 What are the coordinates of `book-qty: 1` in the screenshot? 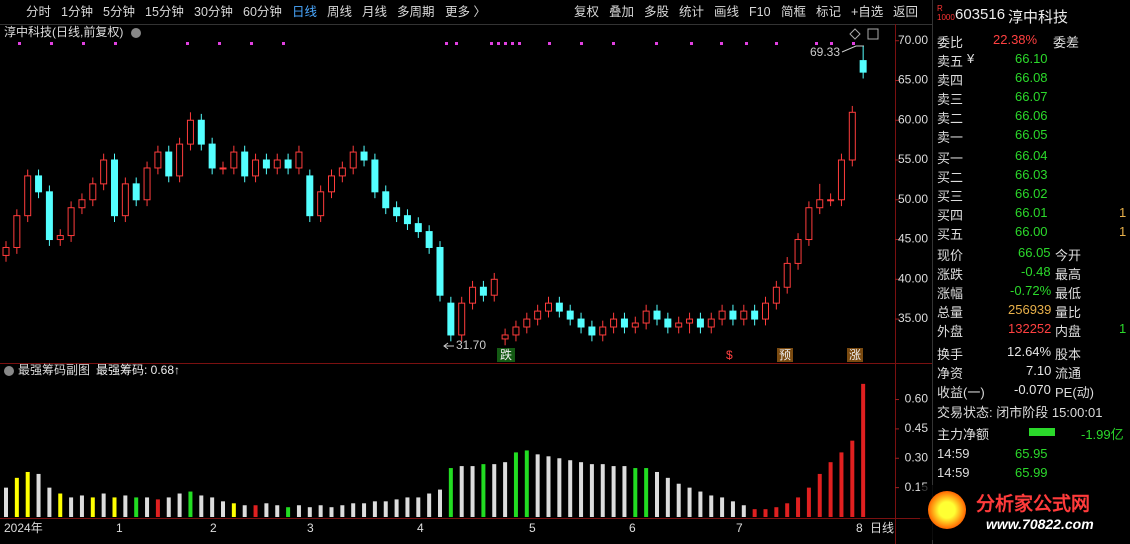 It's located at (1123, 231).